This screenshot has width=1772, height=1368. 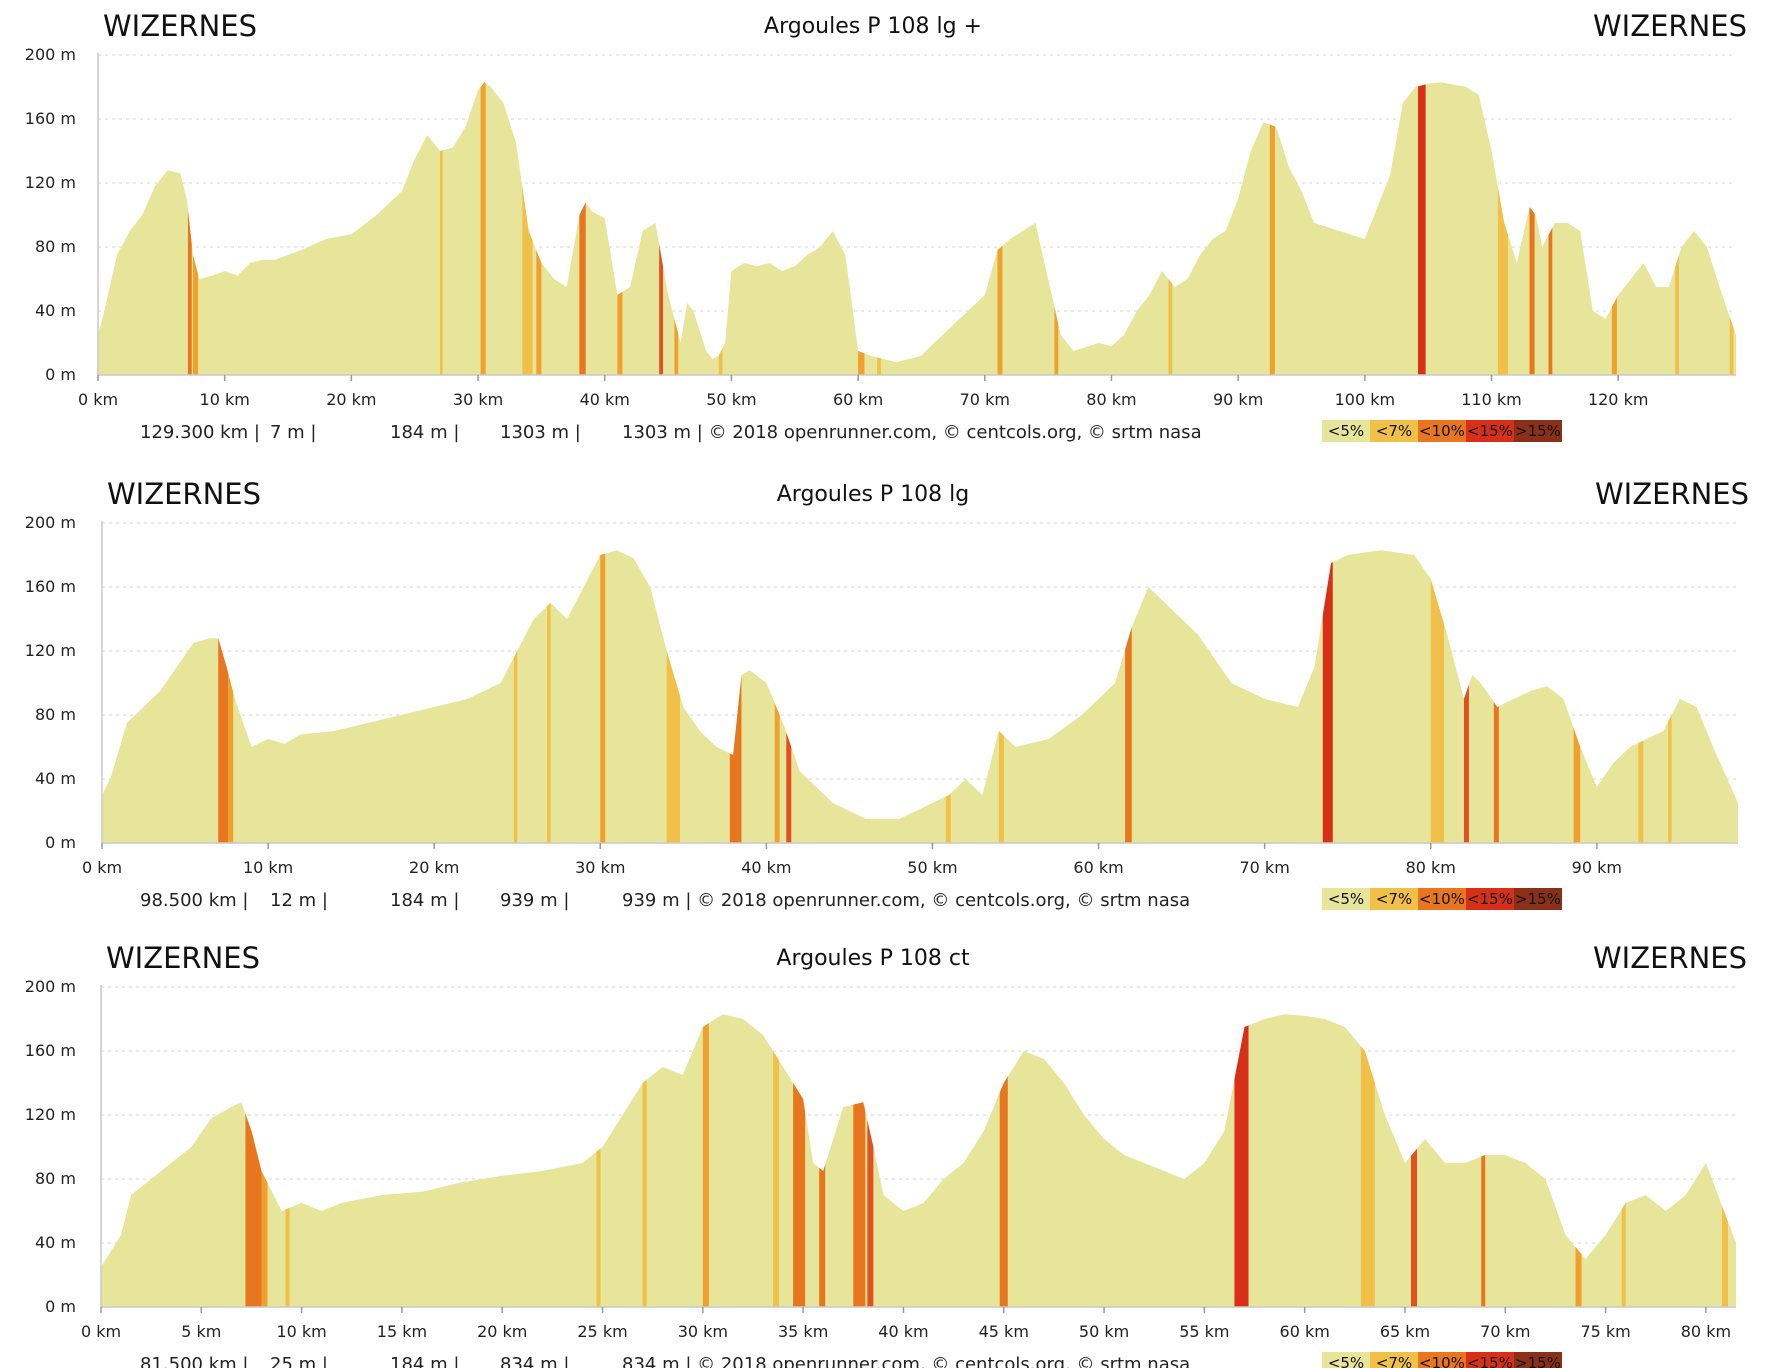 I want to click on route-stat: 939 m |, so click(x=534, y=900).